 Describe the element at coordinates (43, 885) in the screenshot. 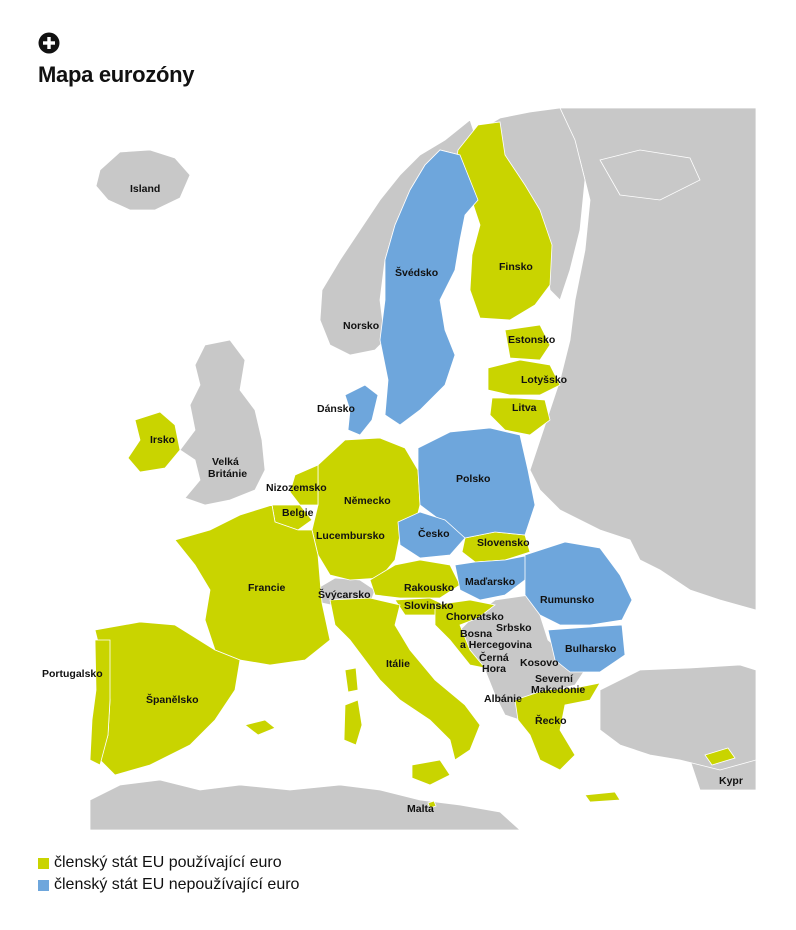

I see `legend-swatch-non-euro` at that location.